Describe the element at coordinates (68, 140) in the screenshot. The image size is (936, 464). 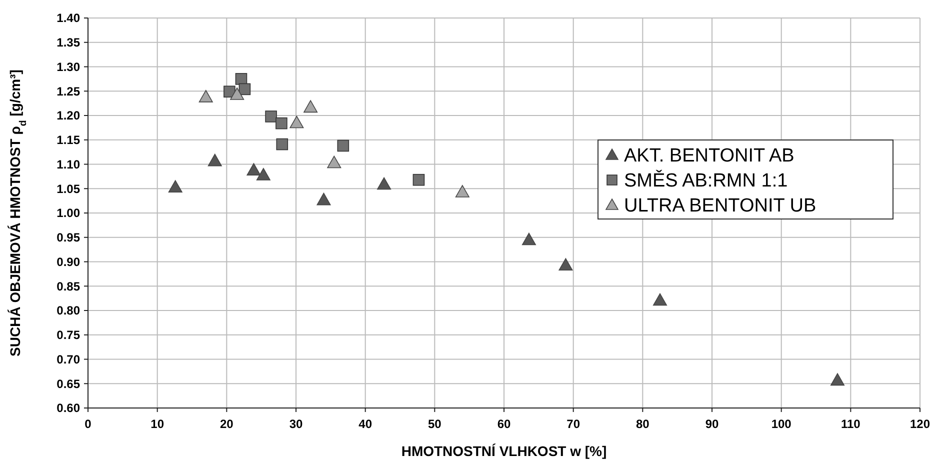
I see `y-tick-label: 1.15` at that location.